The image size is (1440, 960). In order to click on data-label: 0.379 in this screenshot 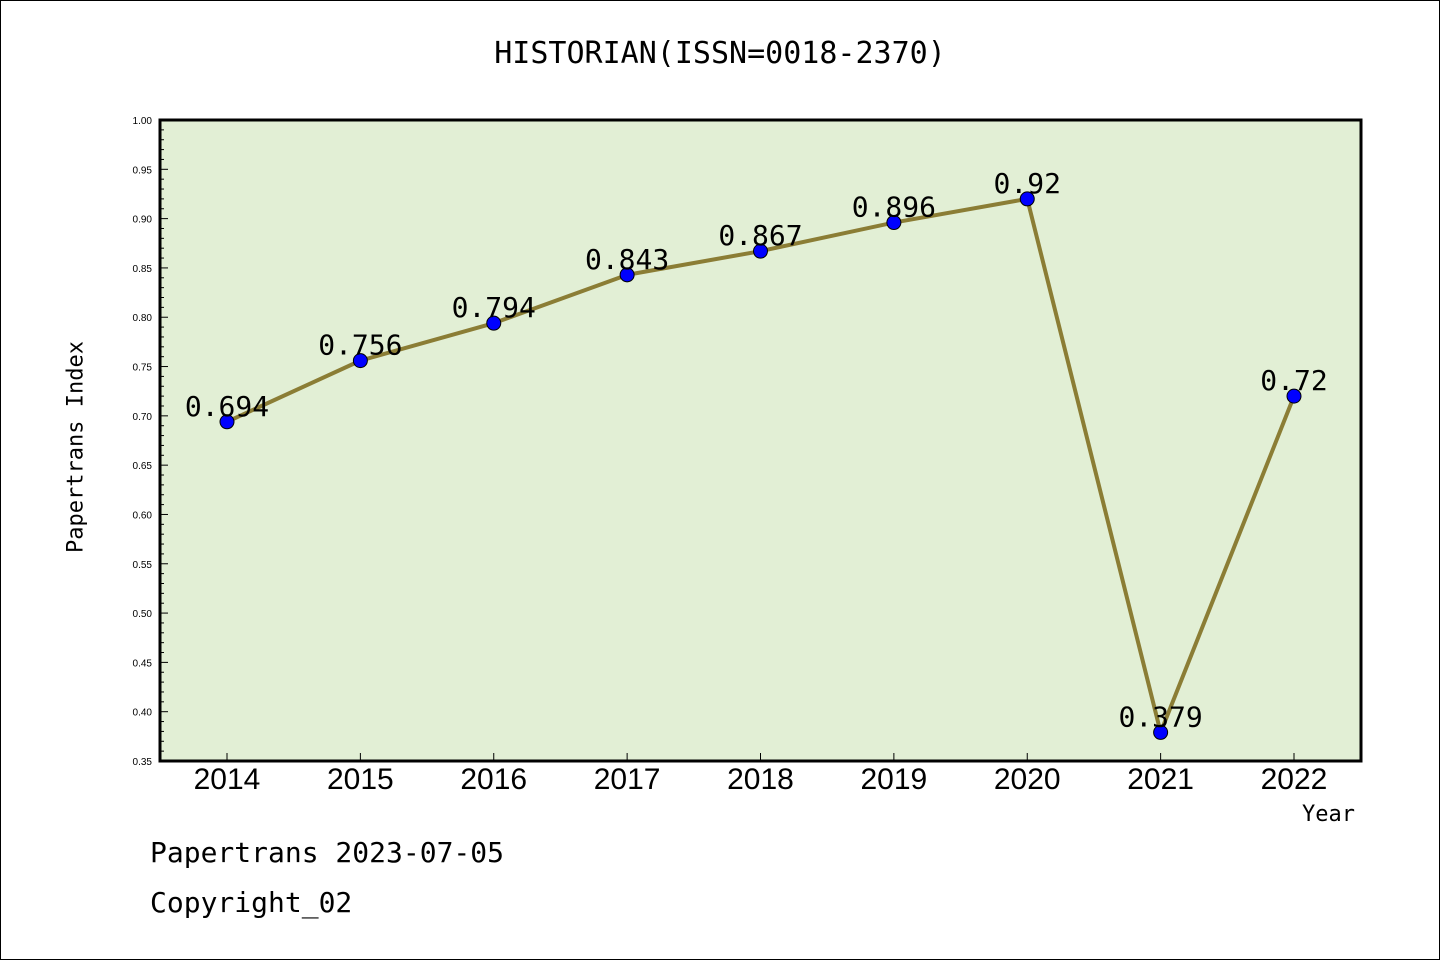, I will do `click(1160, 716)`.